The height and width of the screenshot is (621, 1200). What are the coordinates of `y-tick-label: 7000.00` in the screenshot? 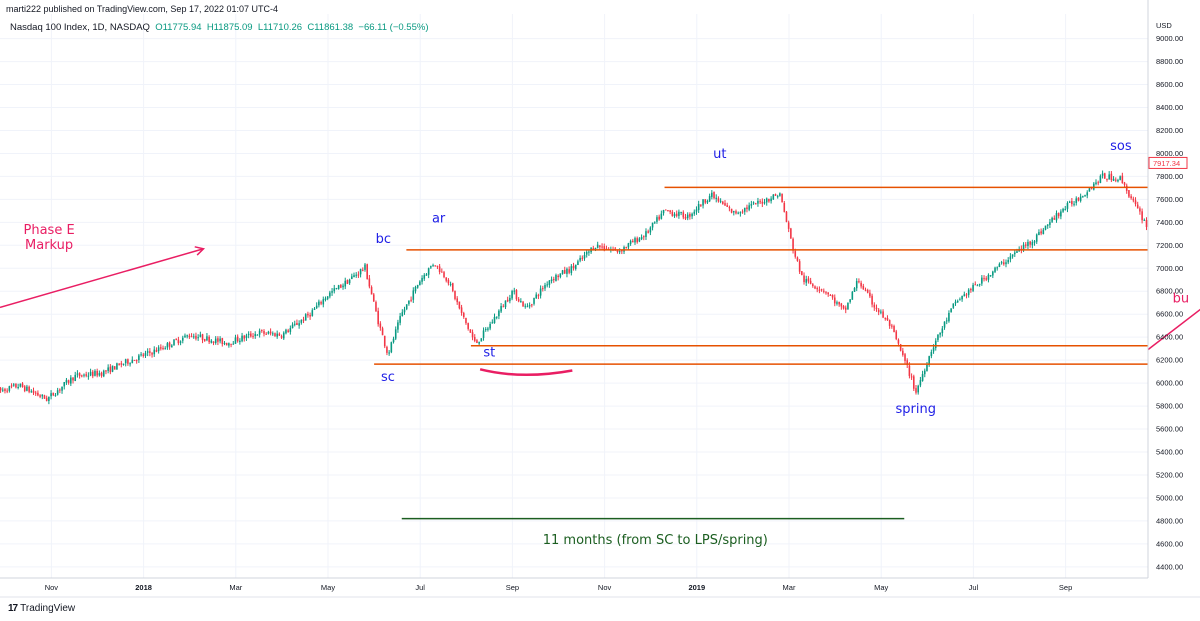 It's located at (1169, 268).